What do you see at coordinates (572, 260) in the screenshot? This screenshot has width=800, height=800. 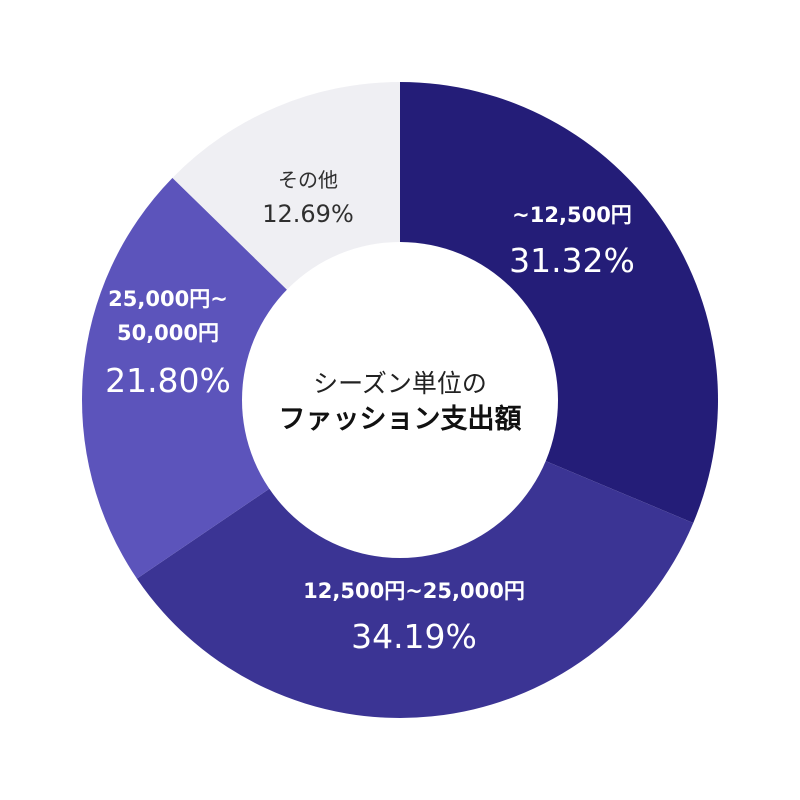 I see `slice-1-value-label: 31.32%` at bounding box center [572, 260].